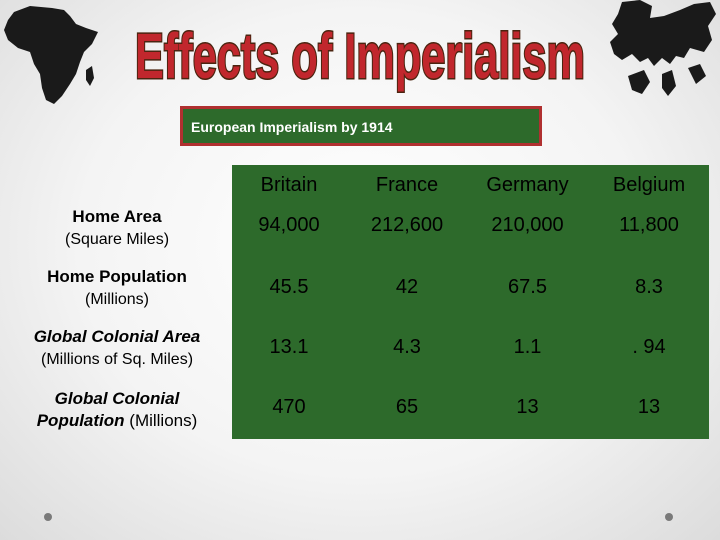 The height and width of the screenshot is (540, 720). I want to click on subtitle-text: European Imperialism by 1914, so click(292, 127).